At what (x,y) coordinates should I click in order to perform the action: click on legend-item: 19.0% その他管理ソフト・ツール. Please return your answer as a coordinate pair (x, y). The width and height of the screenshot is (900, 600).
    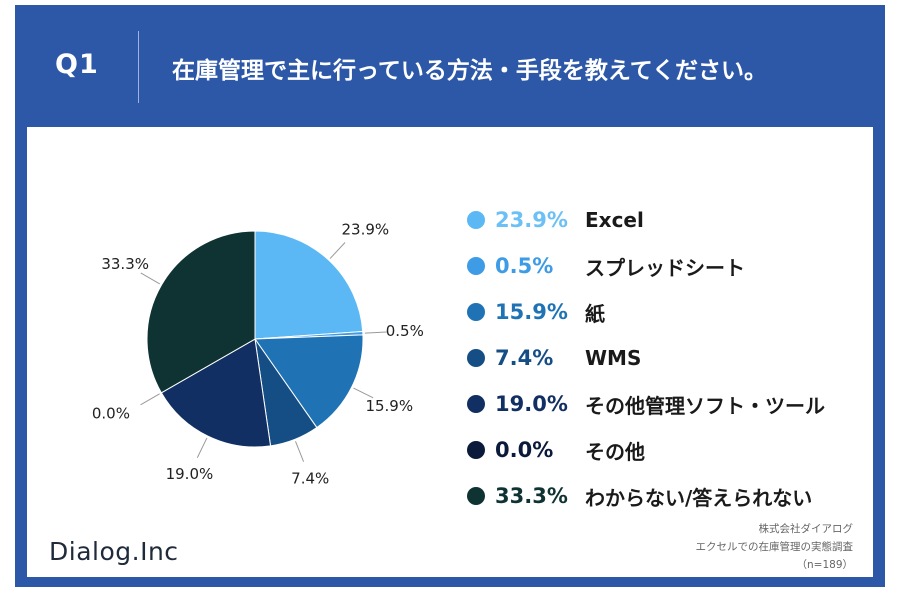
    Looking at the image, I should click on (667, 404).